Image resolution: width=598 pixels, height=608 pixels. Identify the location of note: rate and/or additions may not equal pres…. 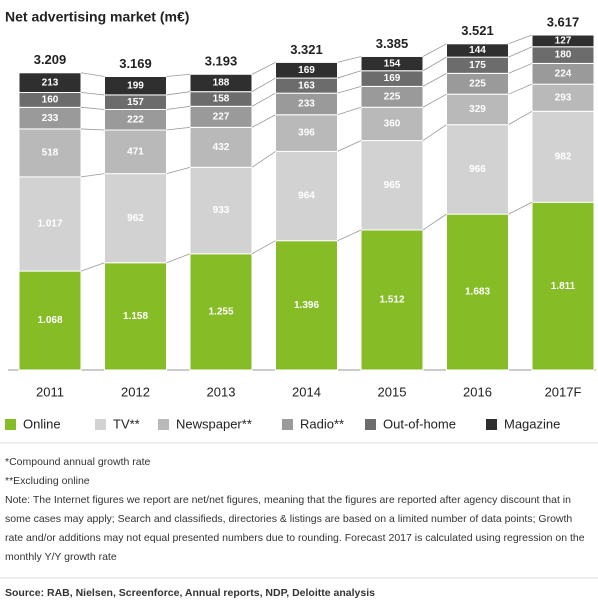
(295, 538).